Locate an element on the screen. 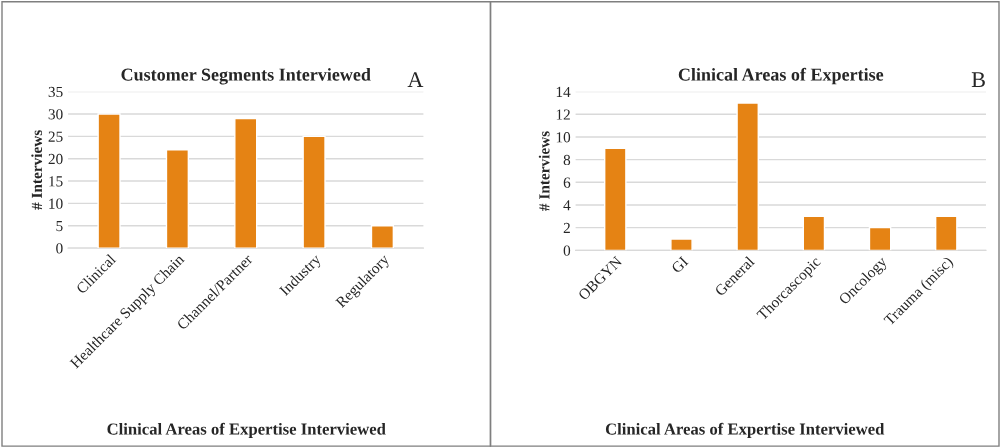 The width and height of the screenshot is (1001, 447). y-tick-label: 5 is located at coordinates (59, 226).